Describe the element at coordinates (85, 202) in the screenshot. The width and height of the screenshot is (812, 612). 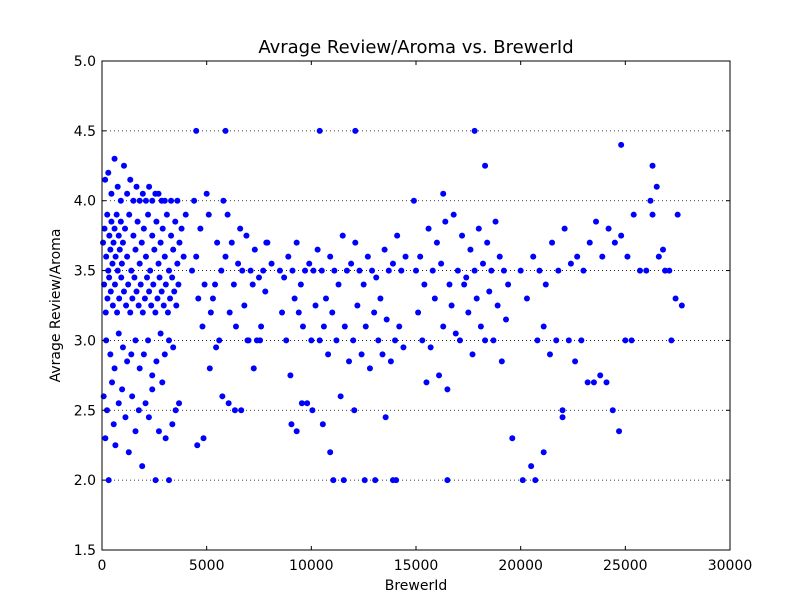
I see `y-tick-label: 4.0` at that location.